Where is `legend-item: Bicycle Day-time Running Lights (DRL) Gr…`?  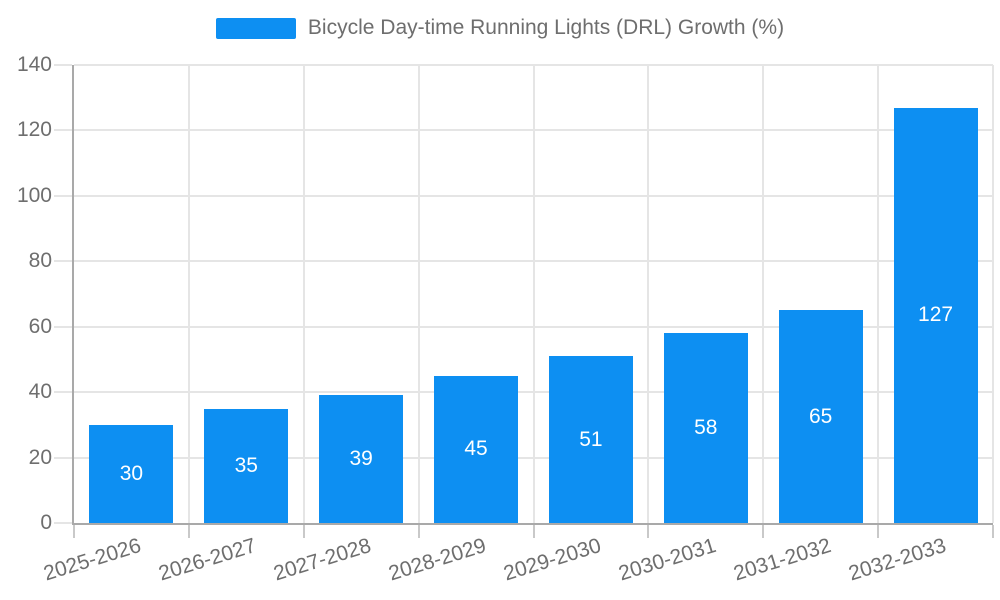
legend-item: Bicycle Day-time Running Lights (DRL) Gr… is located at coordinates (500, 28).